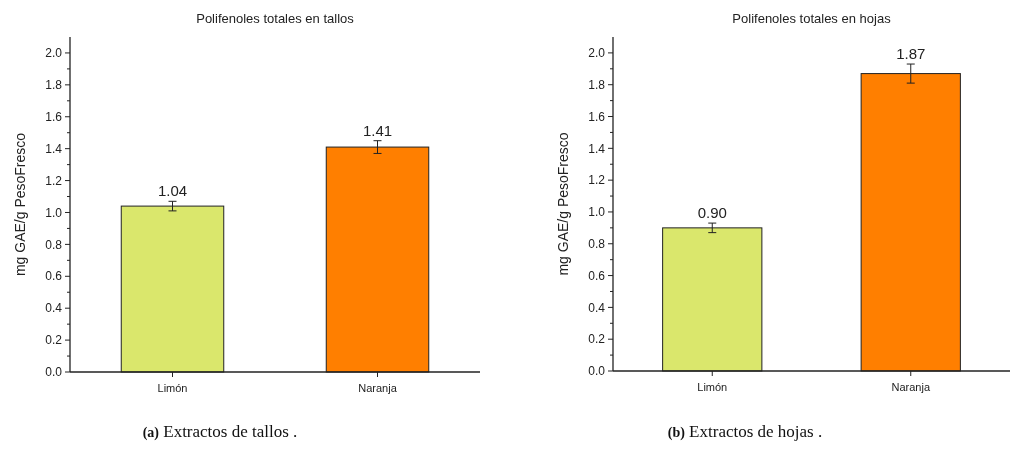 The height and width of the screenshot is (450, 1017). I want to click on data-label: 1.41, so click(377, 130).